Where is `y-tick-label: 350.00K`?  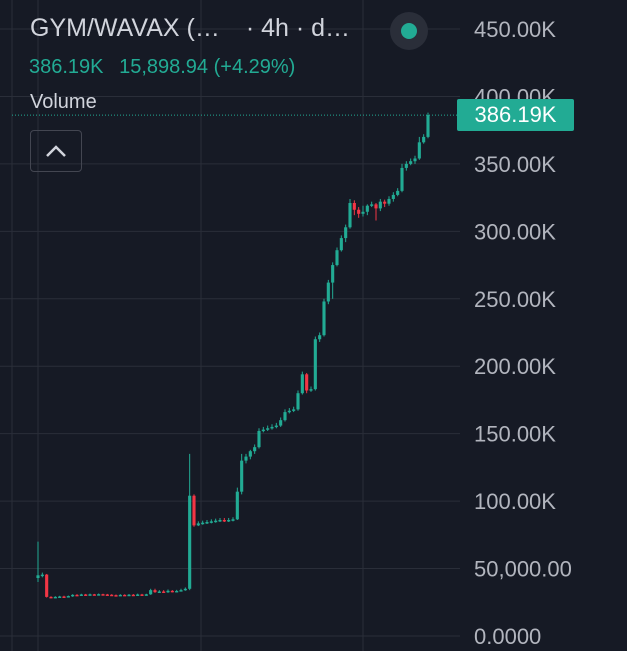 y-tick-label: 350.00K is located at coordinates (515, 164).